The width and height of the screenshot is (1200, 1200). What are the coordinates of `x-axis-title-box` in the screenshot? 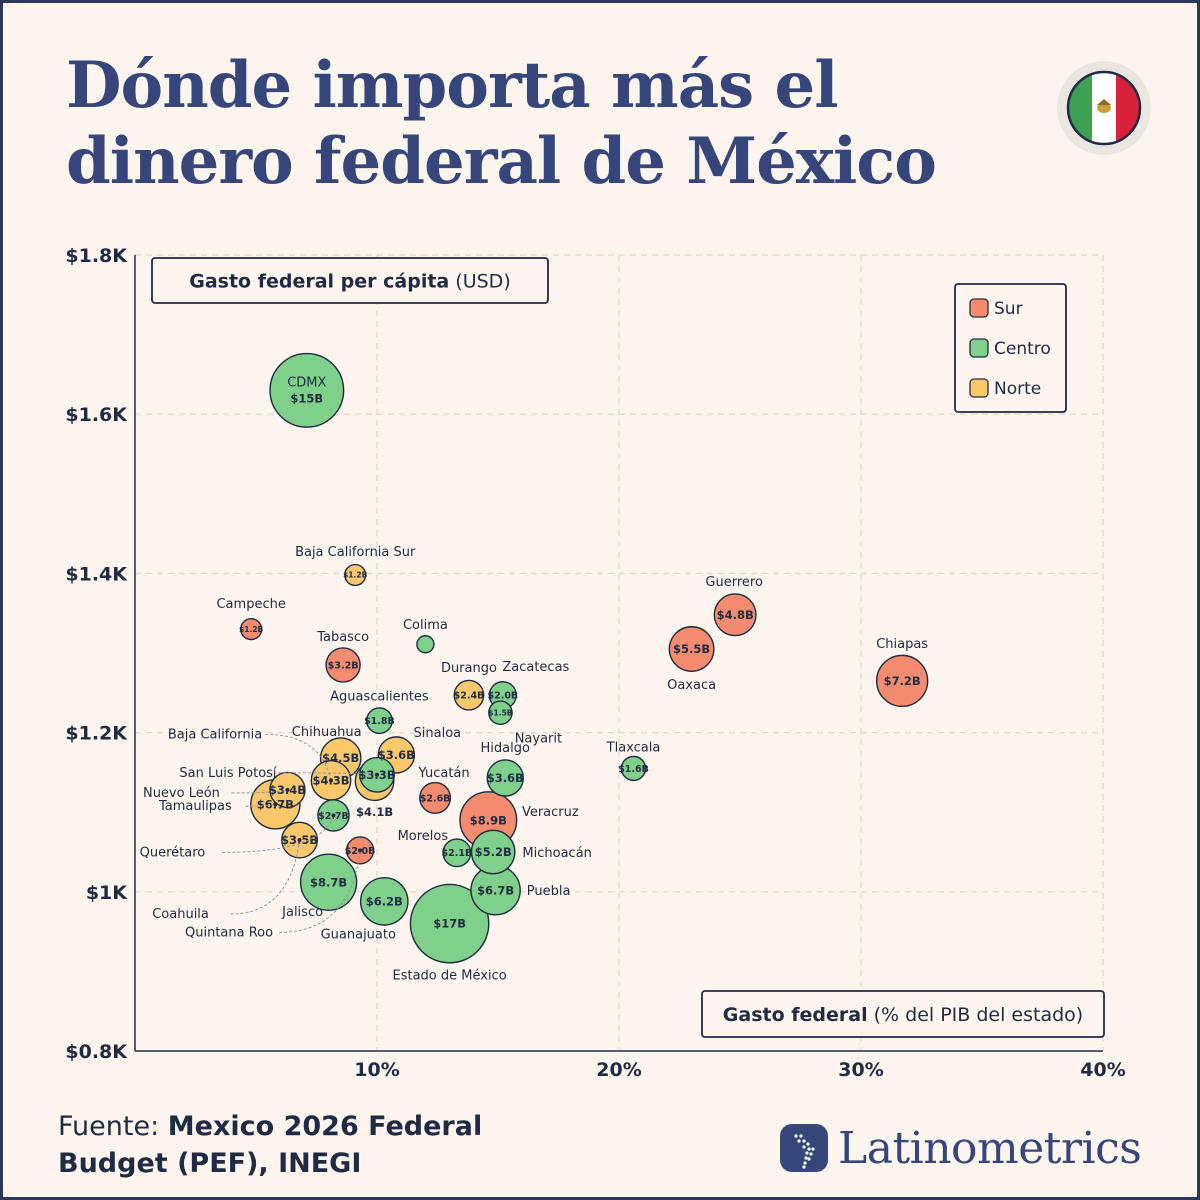 It's located at (903, 1014).